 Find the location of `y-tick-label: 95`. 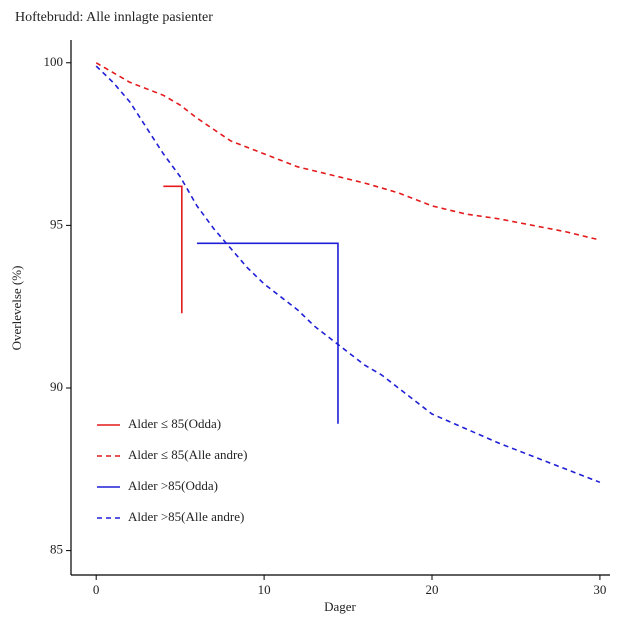

y-tick-label: 95 is located at coordinates (56, 223).